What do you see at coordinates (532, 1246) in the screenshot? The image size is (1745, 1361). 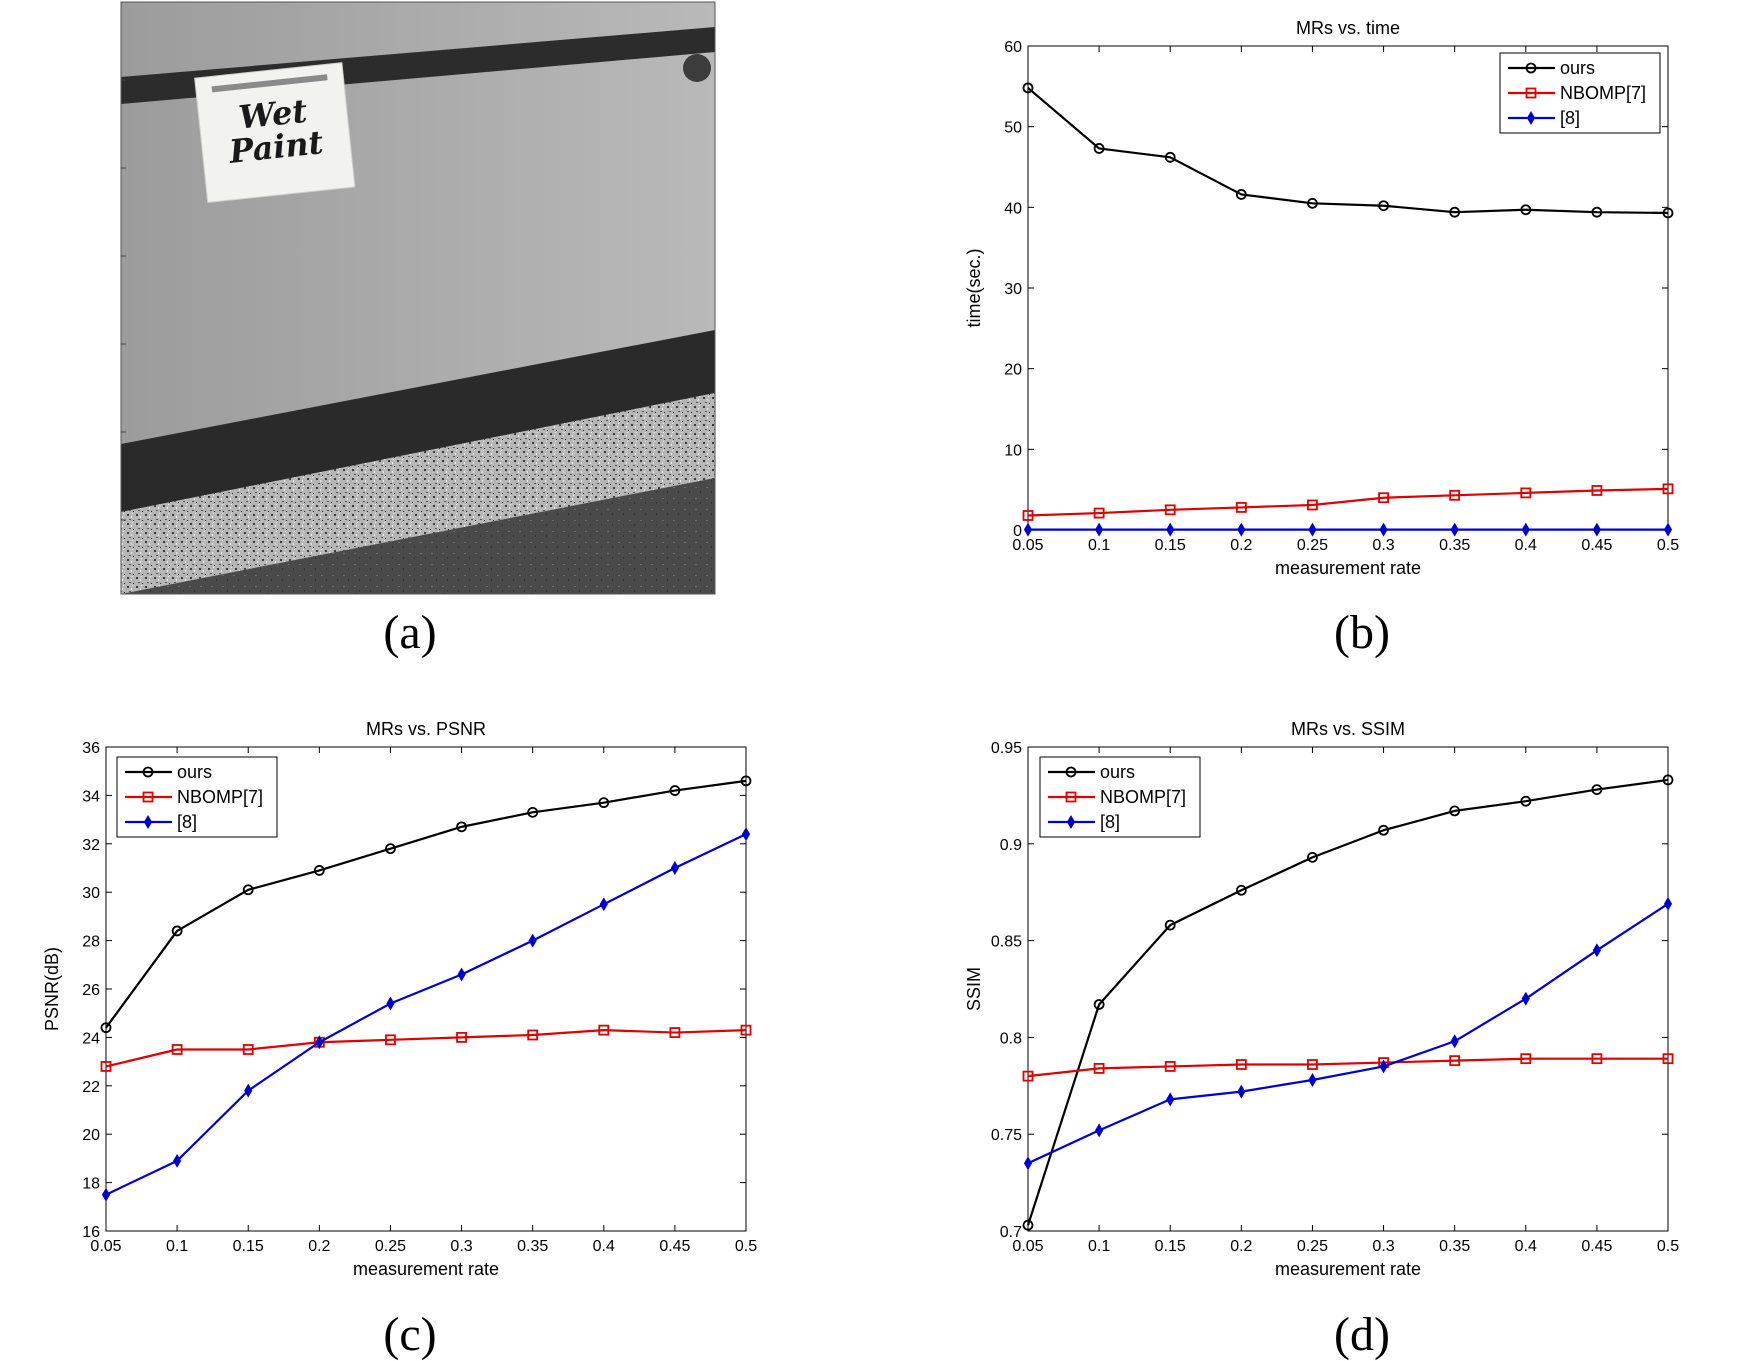 I see `x-tick-label: 0.35` at bounding box center [532, 1246].